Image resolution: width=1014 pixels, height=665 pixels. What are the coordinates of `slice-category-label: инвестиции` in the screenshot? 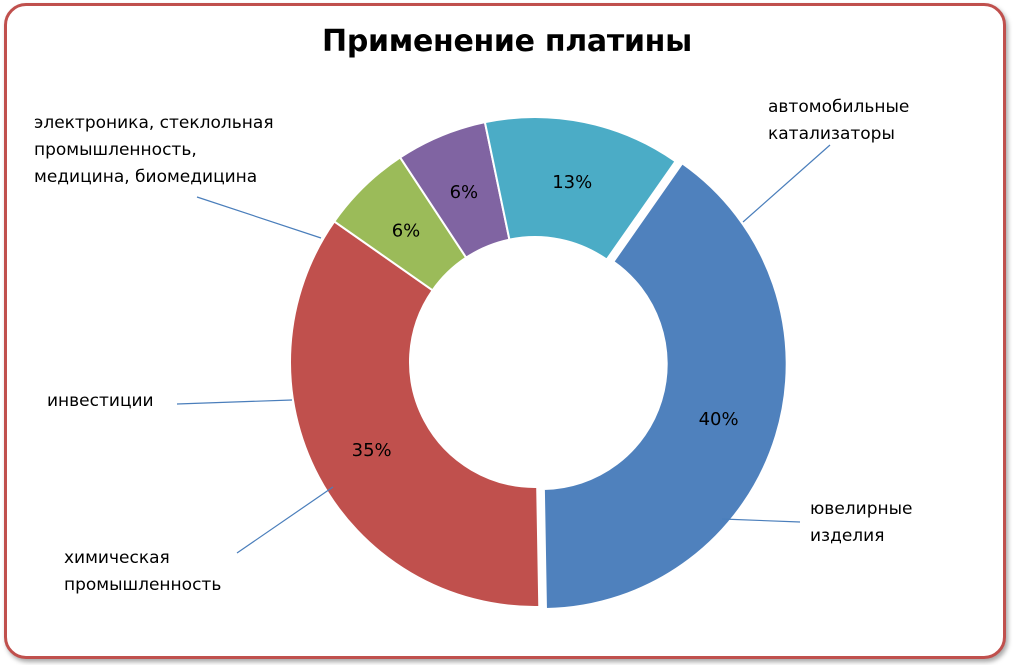 It's located at (100, 401).